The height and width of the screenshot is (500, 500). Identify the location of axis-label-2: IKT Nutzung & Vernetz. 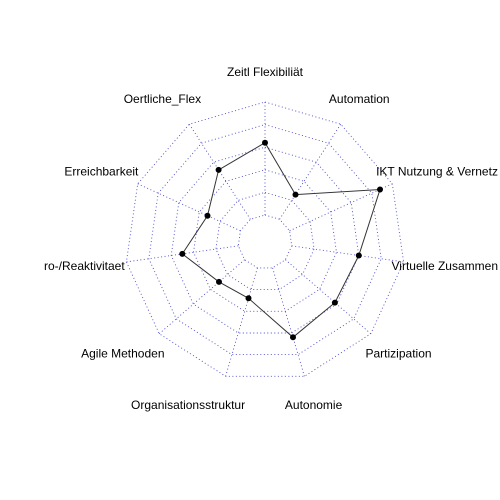
(437, 171).